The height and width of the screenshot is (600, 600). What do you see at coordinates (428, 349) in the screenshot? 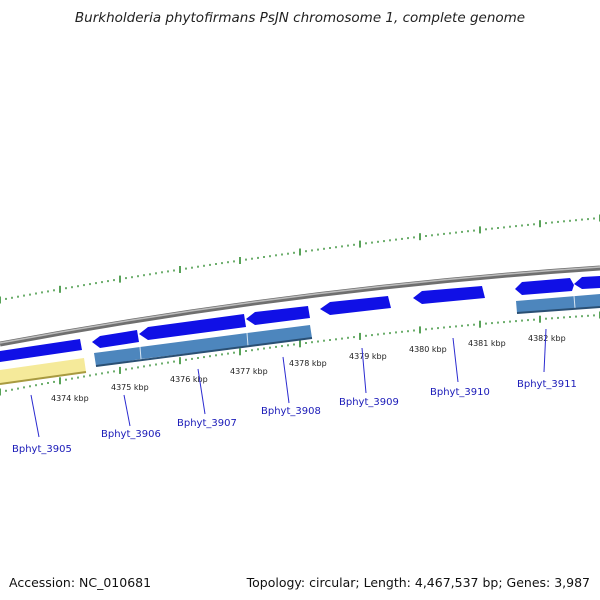
I see `tick-label: 4380 kbp` at bounding box center [428, 349].